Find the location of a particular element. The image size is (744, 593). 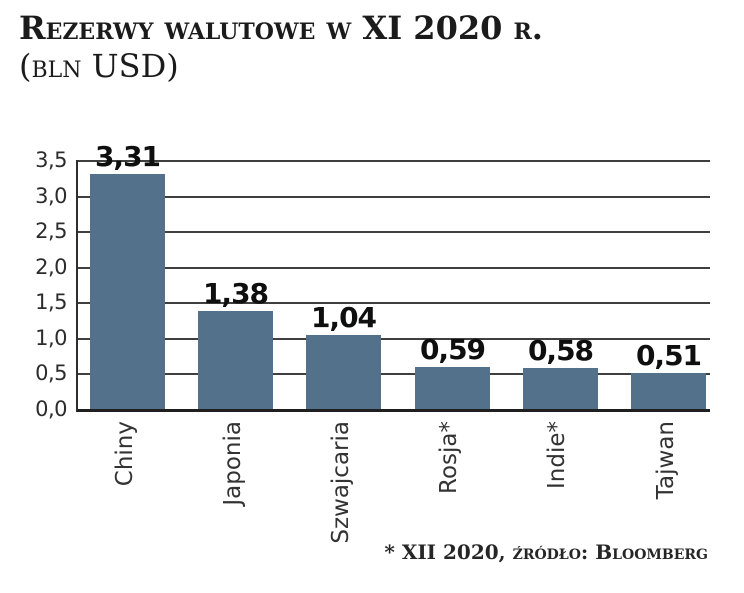

category-label: Rosja* is located at coordinates (449, 457).